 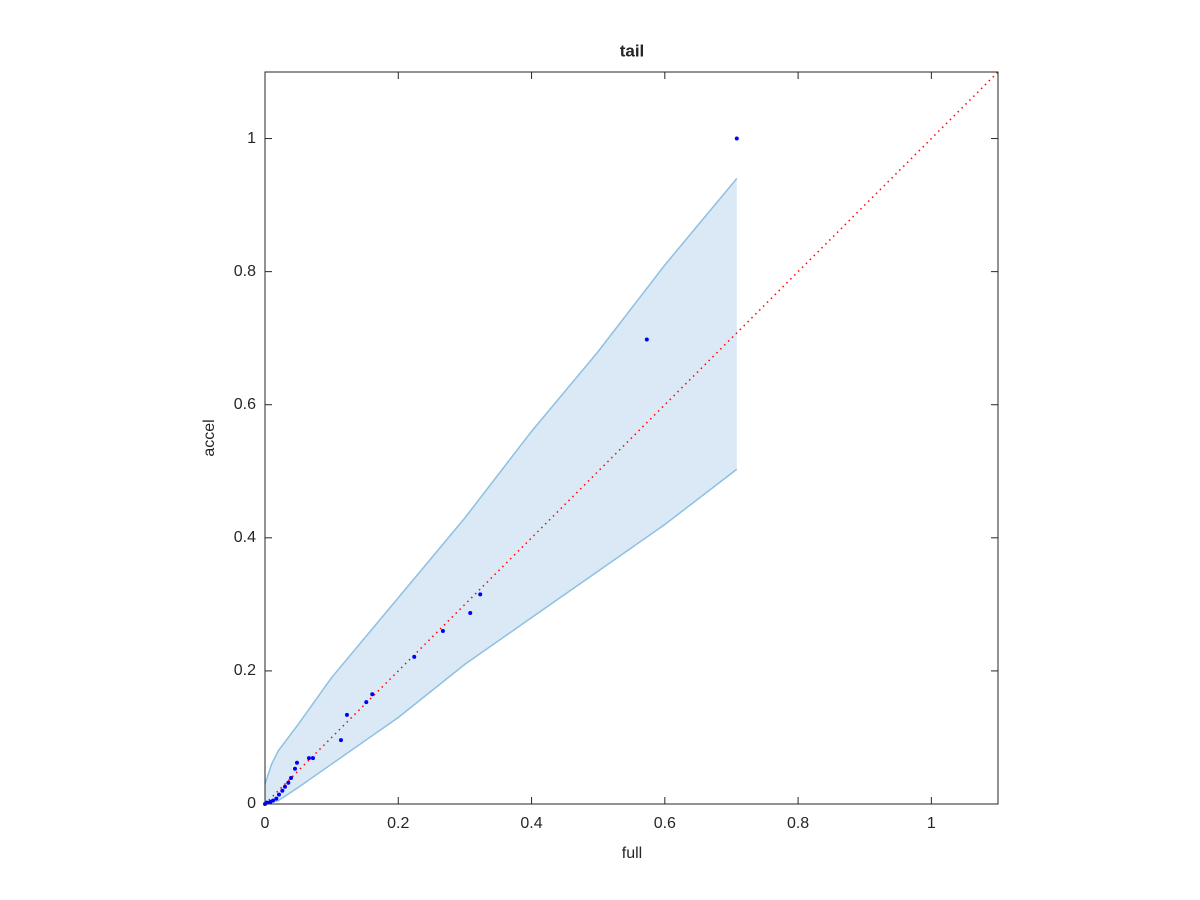 I want to click on x-tick-label: 0, so click(x=265, y=823).